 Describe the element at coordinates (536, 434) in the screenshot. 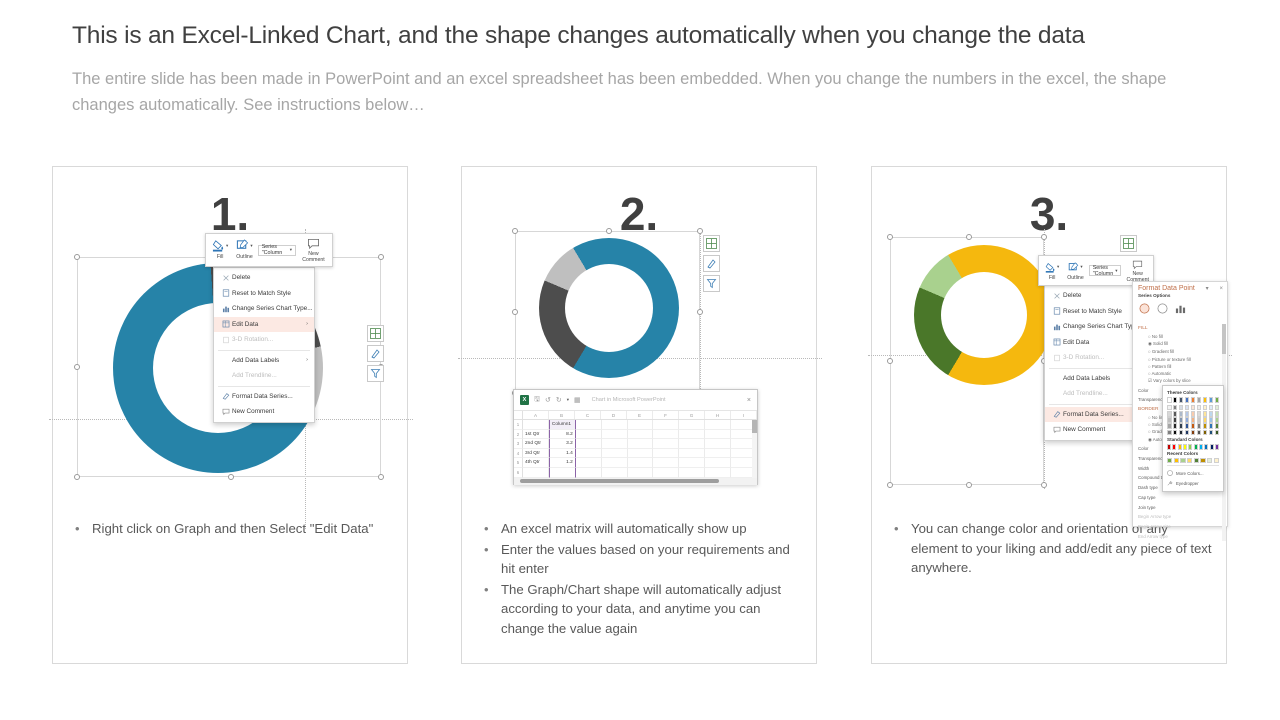

I see `table-cell: 1st Qtr` at that location.